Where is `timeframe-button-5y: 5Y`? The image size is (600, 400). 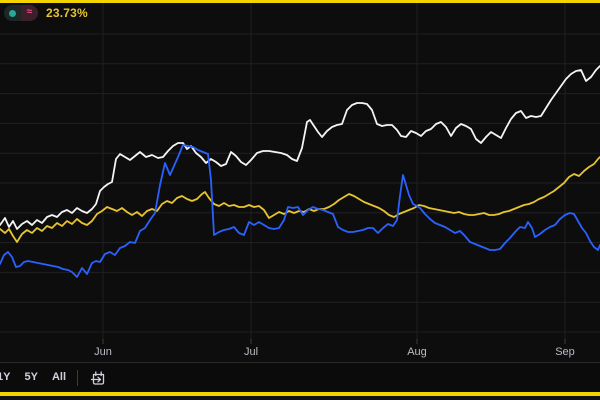
timeframe-button-5y: 5Y is located at coordinates (31, 377).